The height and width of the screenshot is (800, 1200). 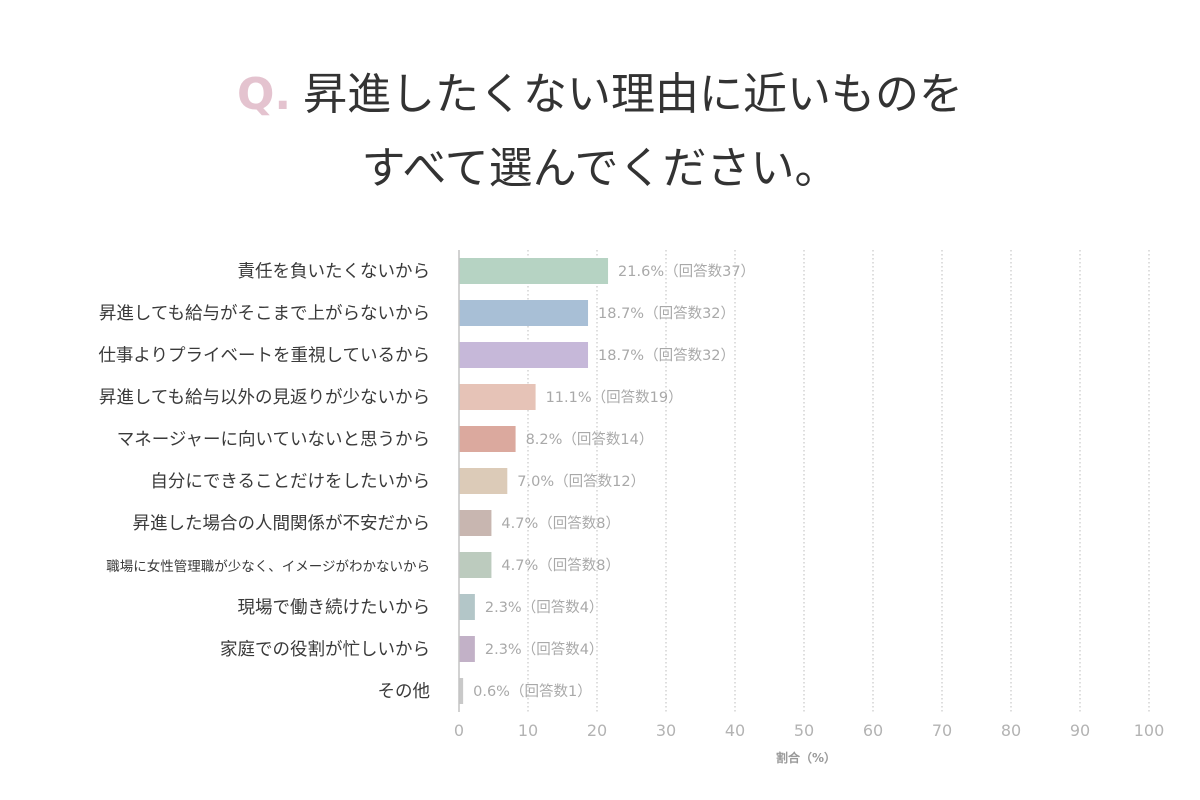 What do you see at coordinates (290, 482) in the screenshot?
I see `category-label: 自分にできることだけをしたいから` at bounding box center [290, 482].